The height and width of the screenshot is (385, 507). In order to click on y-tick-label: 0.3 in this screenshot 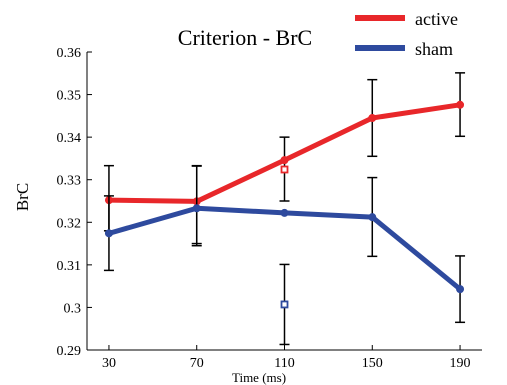, I will do `click(73, 308)`.